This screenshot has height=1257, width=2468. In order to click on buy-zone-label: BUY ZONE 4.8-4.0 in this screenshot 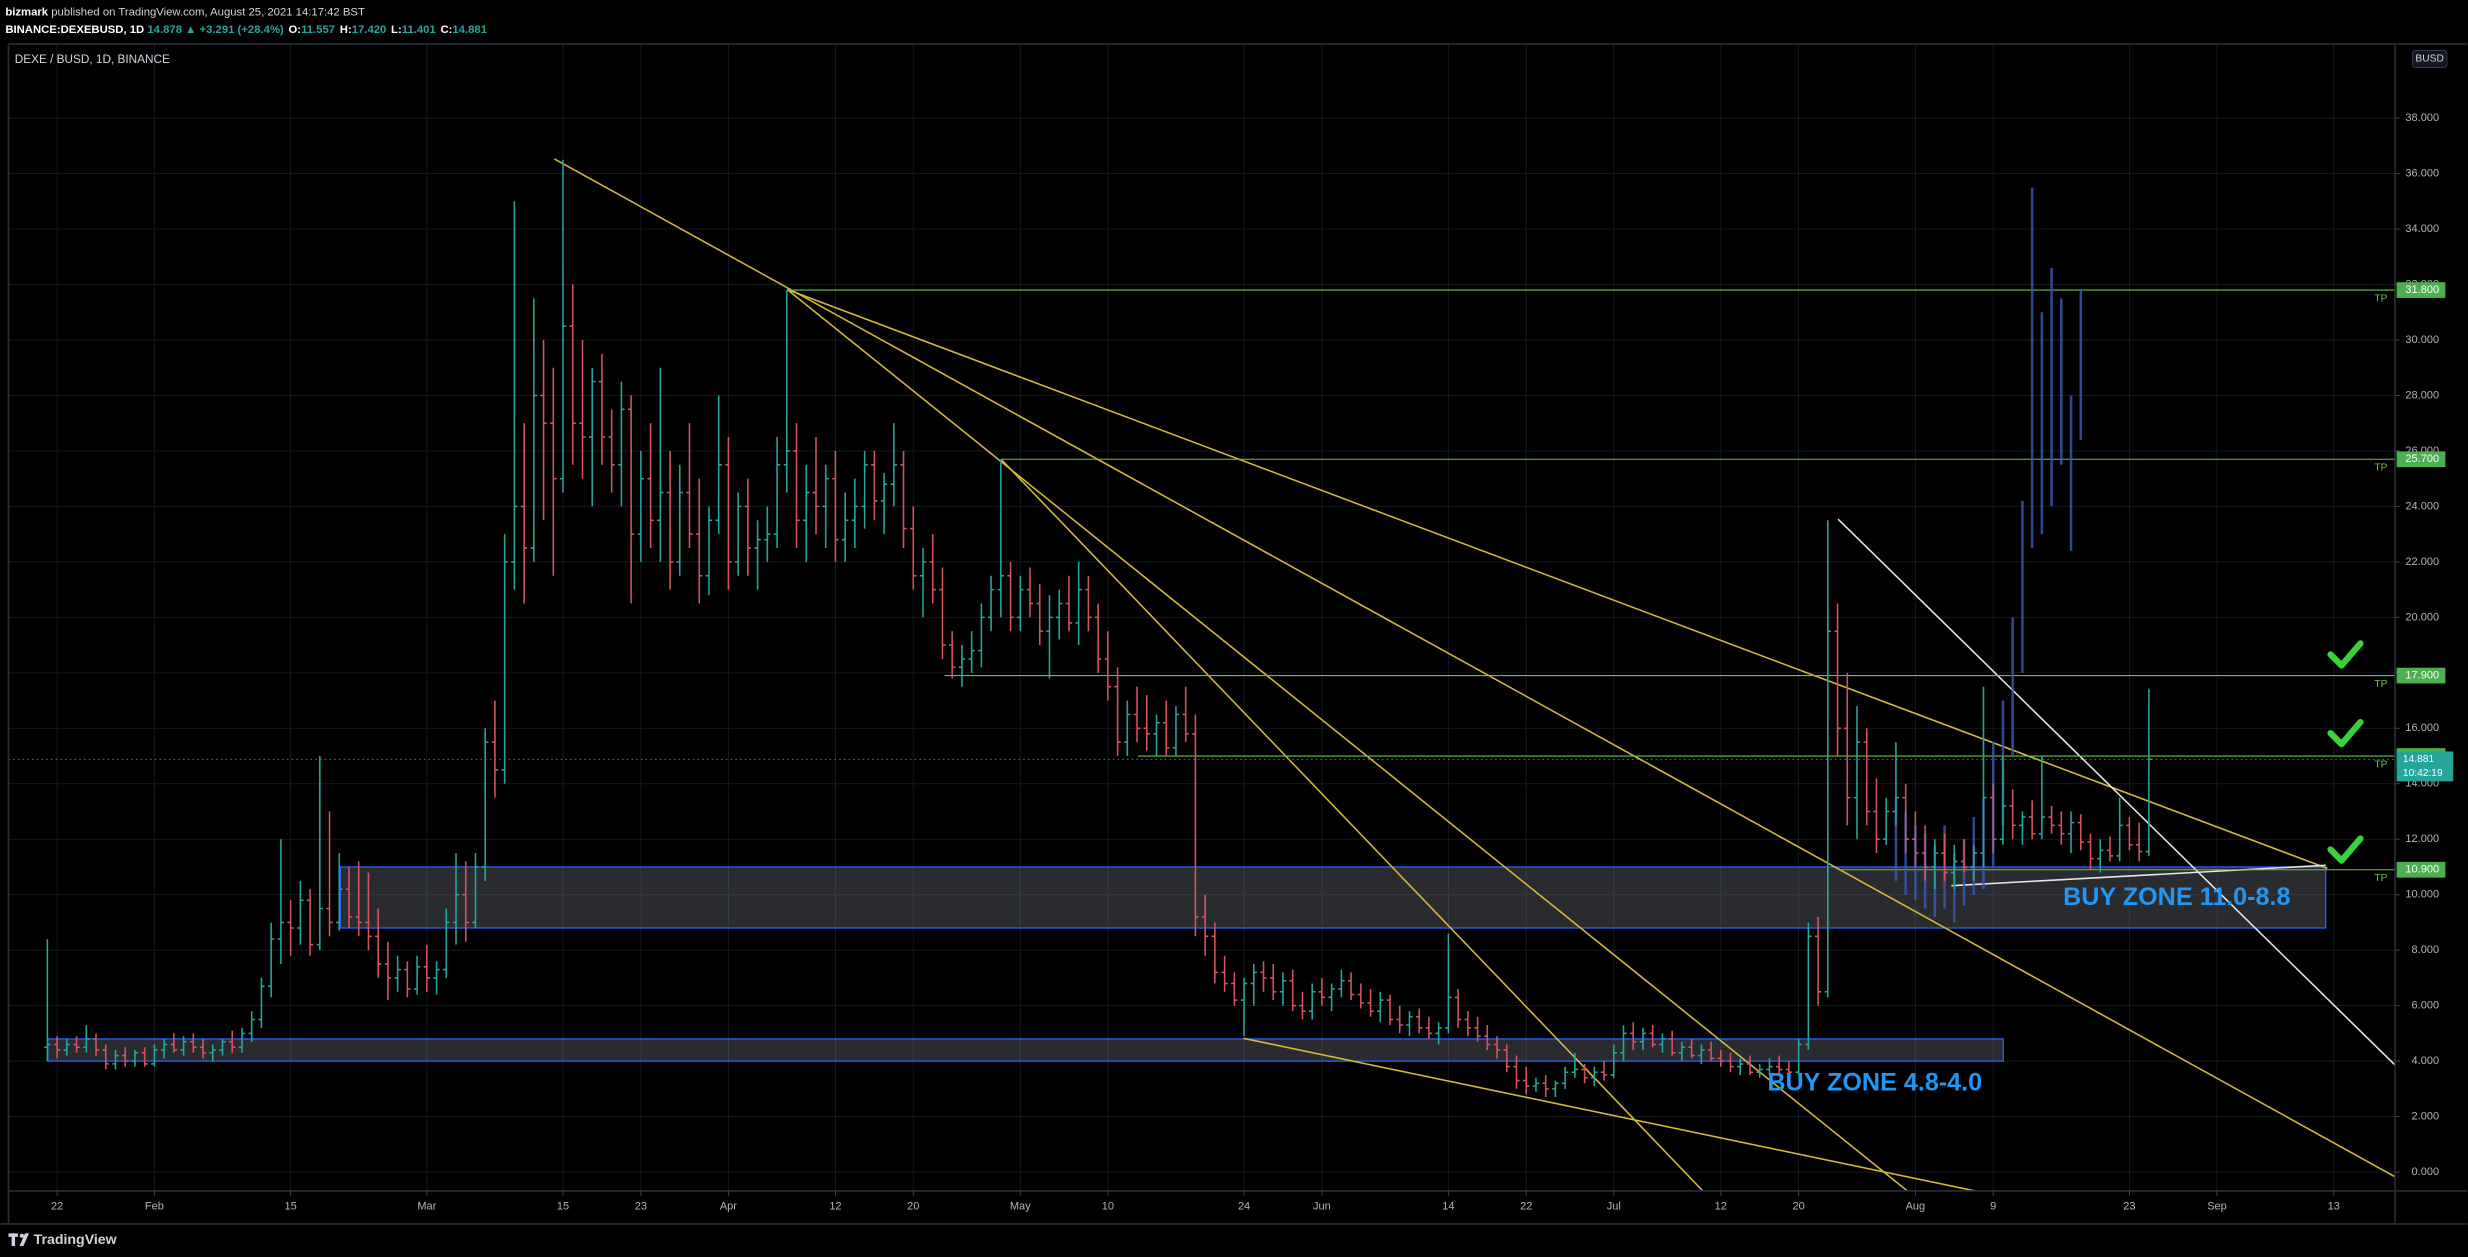, I will do `click(1874, 1083)`.